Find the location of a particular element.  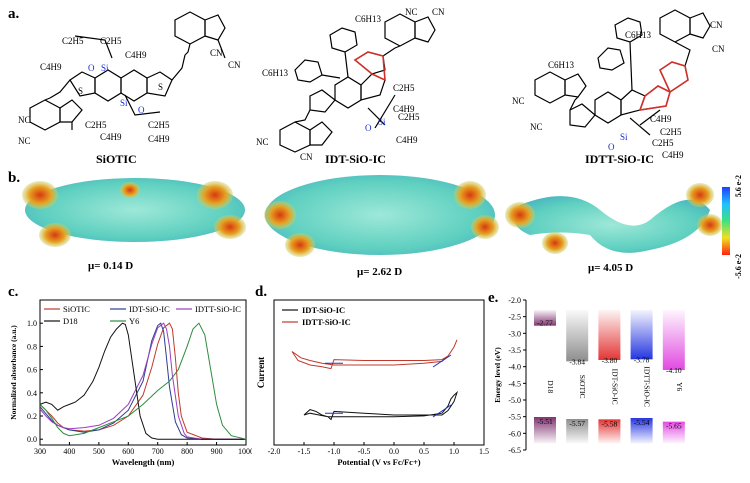

x-tick-label: -0.5 is located at coordinates (364, 451).